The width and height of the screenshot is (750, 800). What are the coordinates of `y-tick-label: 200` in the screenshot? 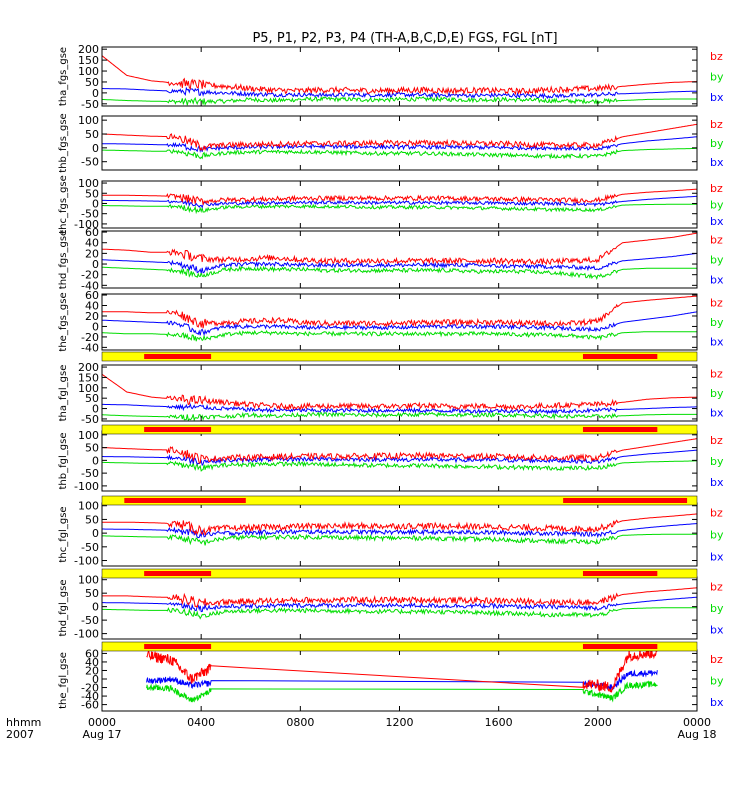 It's located at (88, 49).